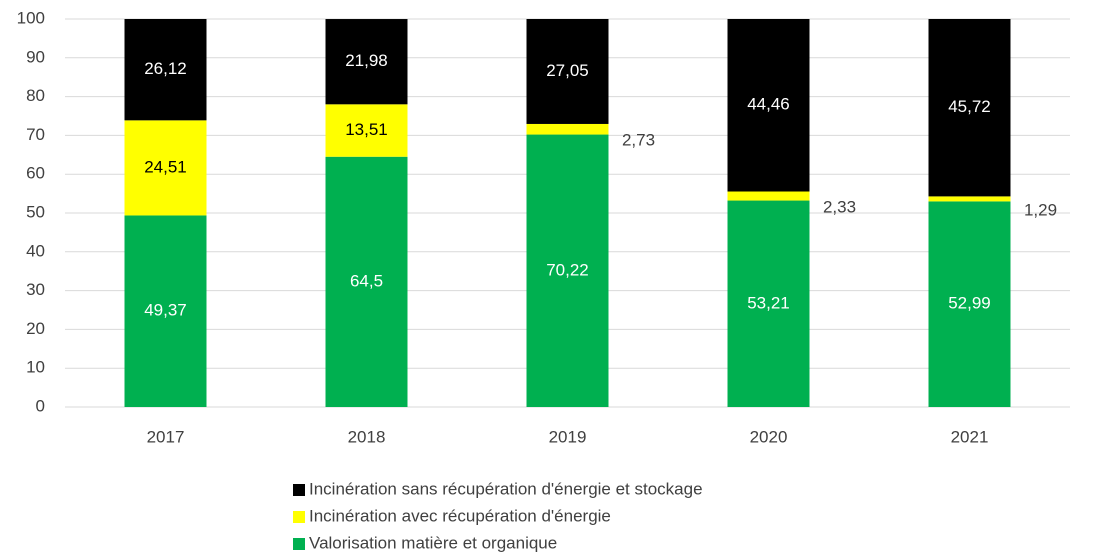 Image resolution: width=1097 pixels, height=554 pixels. What do you see at coordinates (166, 436) in the screenshot?
I see `x-tick-label: 2017` at bounding box center [166, 436].